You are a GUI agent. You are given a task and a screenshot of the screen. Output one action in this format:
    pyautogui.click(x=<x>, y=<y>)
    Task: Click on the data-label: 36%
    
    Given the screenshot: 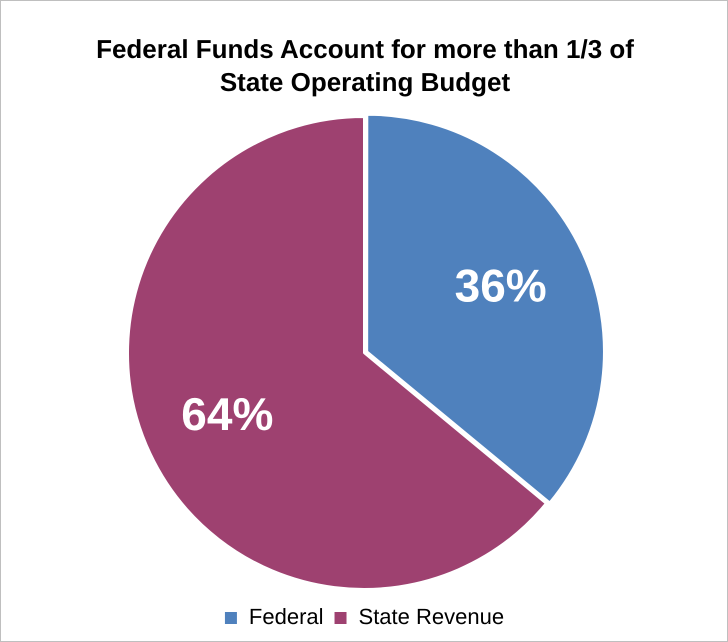 What is the action you would take?
    pyautogui.click(x=500, y=285)
    